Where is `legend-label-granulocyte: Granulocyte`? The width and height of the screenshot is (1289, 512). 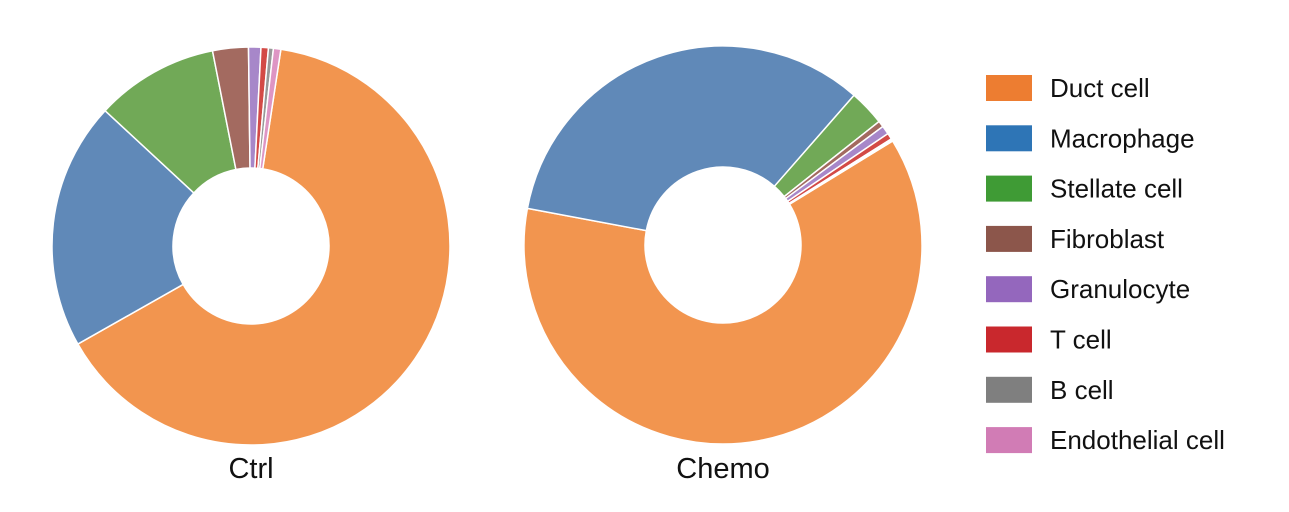
legend-label-granulocyte: Granulocyte is located at coordinates (1120, 289).